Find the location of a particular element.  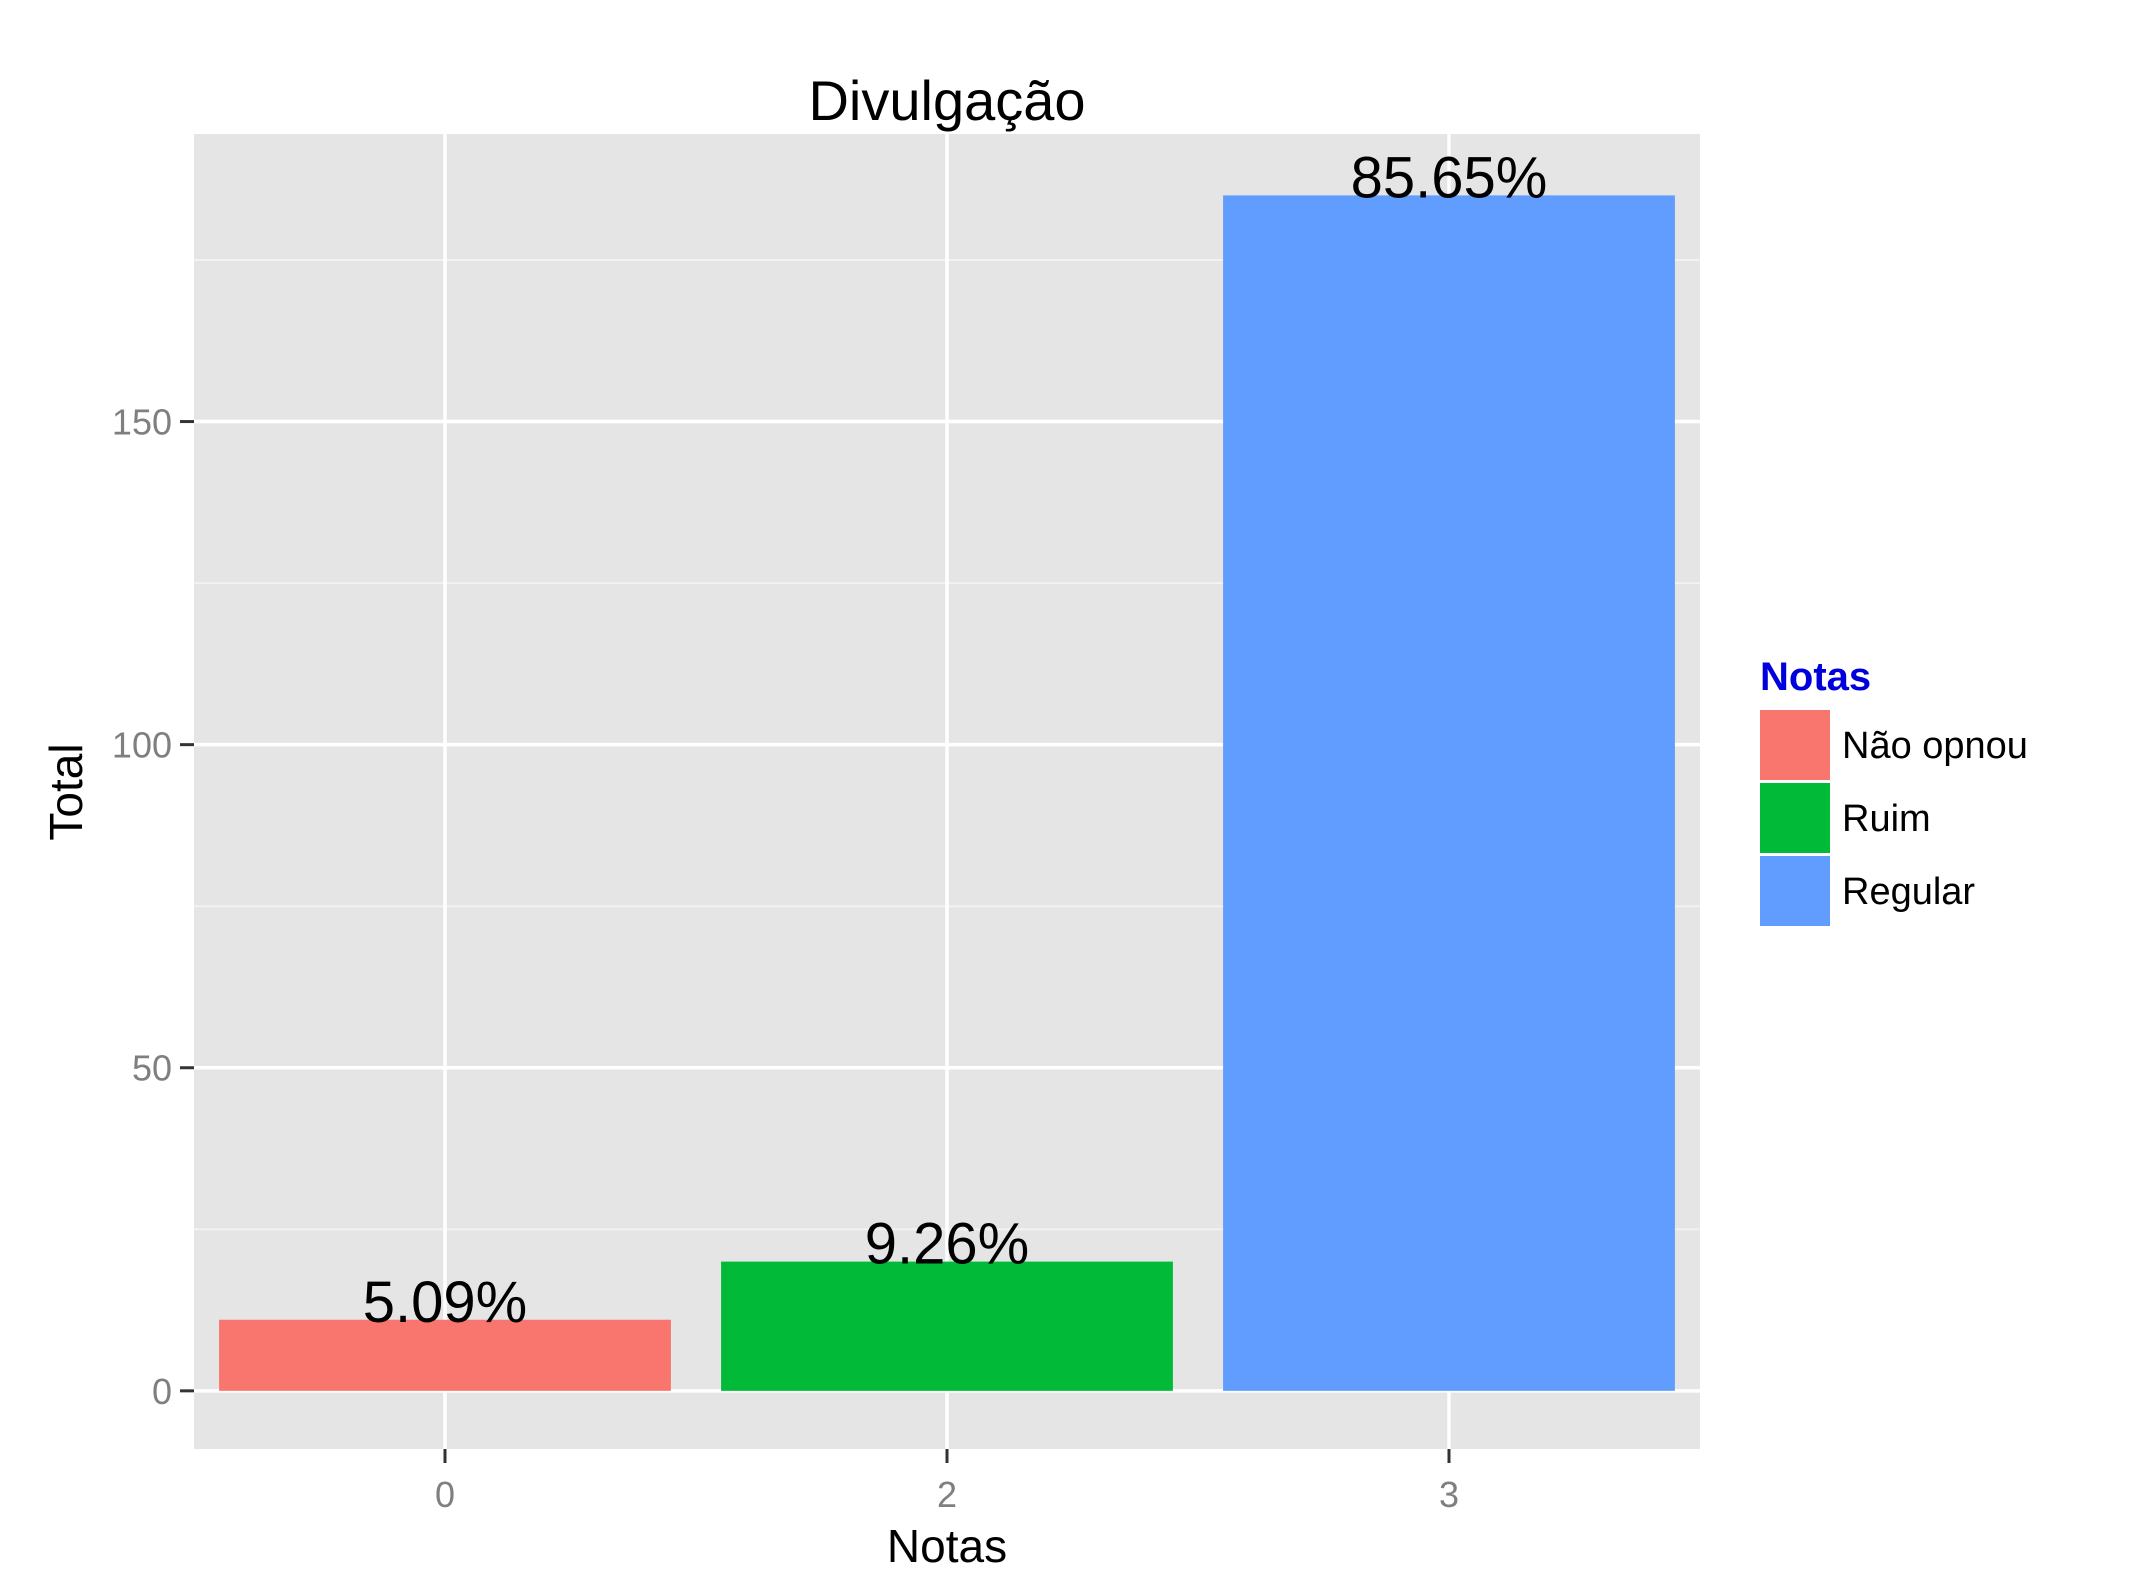

legend-label-2: Regular is located at coordinates (1908, 892).